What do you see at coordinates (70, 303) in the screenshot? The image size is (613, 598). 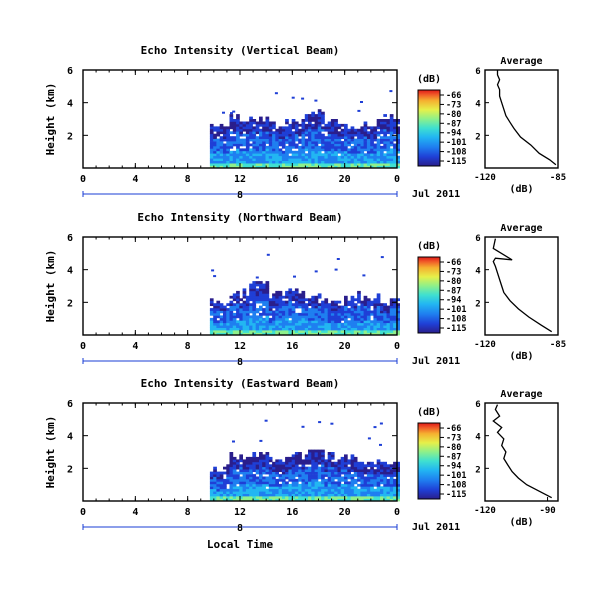 I see `y-tick-label: 2` at bounding box center [70, 303].